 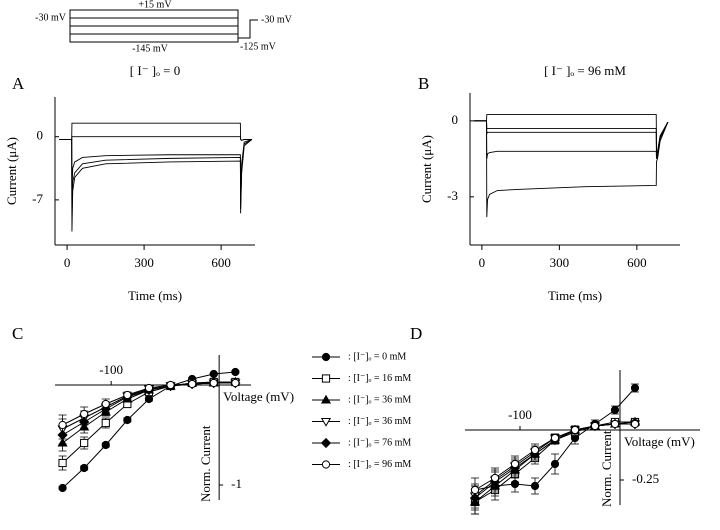 What do you see at coordinates (18, 83) in the screenshot?
I see `panel-letter: A` at bounding box center [18, 83].